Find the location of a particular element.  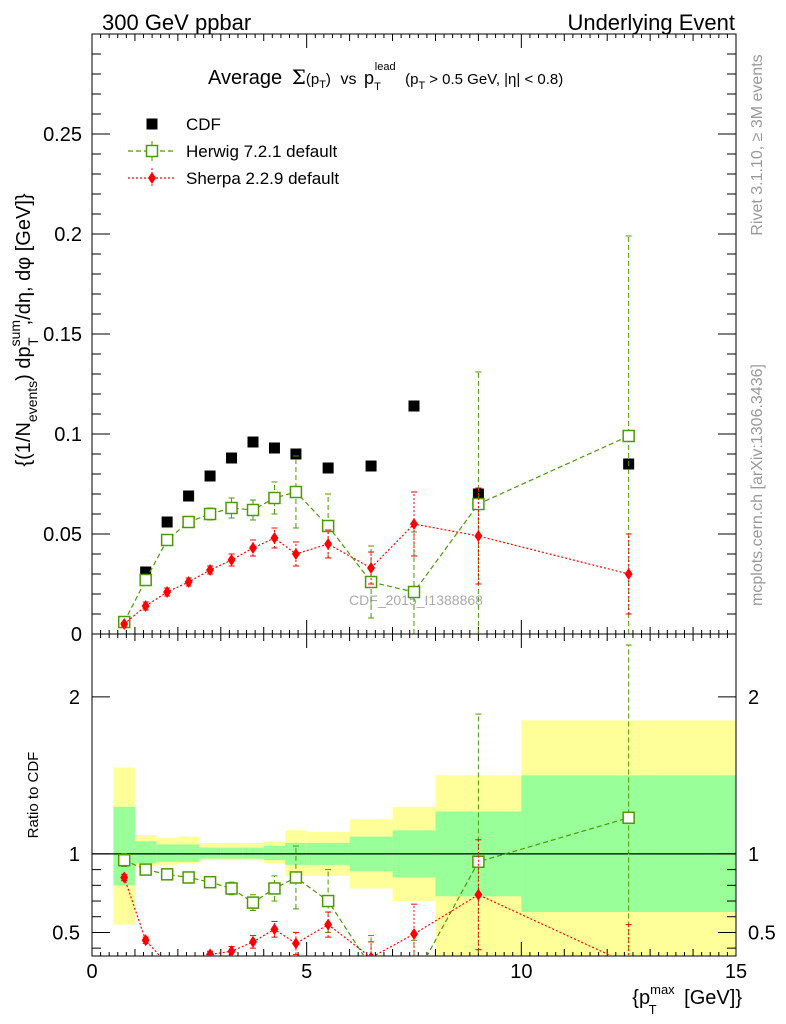

lower-ylabel: Ratio to CDF is located at coordinates (33, 795).